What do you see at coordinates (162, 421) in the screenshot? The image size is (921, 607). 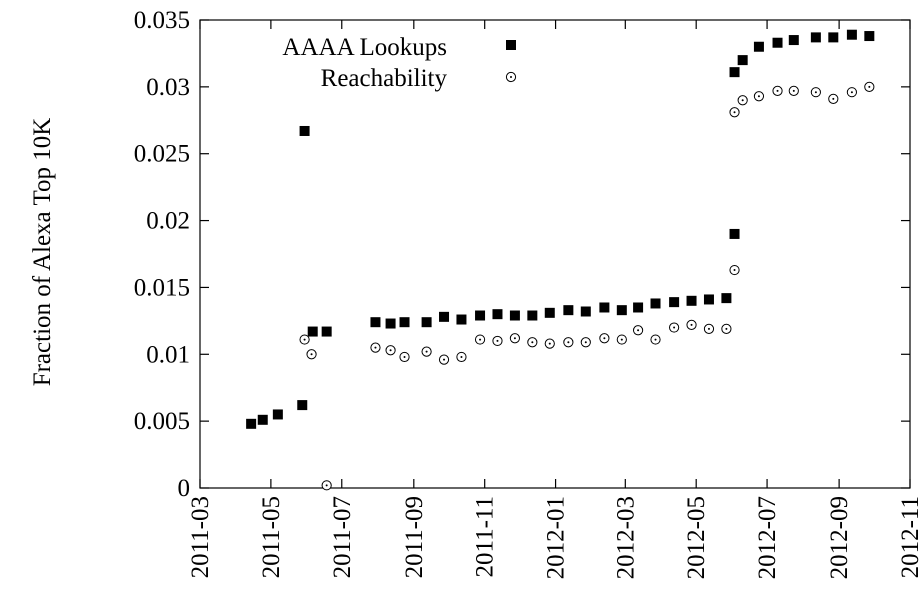 I see `y-tick-label: 0.005` at bounding box center [162, 421].